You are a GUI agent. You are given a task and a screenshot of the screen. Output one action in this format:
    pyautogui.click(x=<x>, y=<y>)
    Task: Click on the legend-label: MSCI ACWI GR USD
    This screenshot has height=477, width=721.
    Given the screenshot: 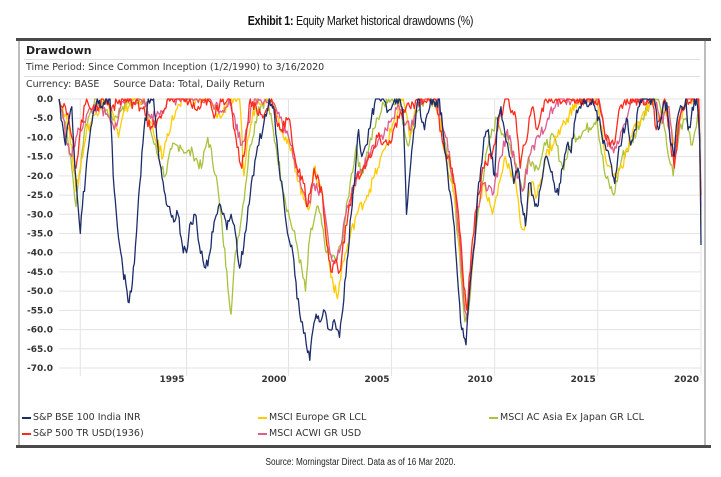 What is the action you would take?
    pyautogui.click(x=315, y=433)
    